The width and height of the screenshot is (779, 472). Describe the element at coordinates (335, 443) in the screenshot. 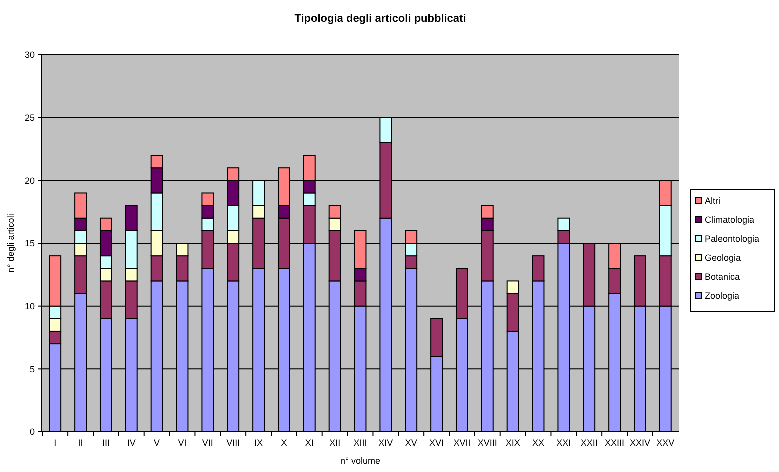

I see `x-tick-label: XII` at that location.